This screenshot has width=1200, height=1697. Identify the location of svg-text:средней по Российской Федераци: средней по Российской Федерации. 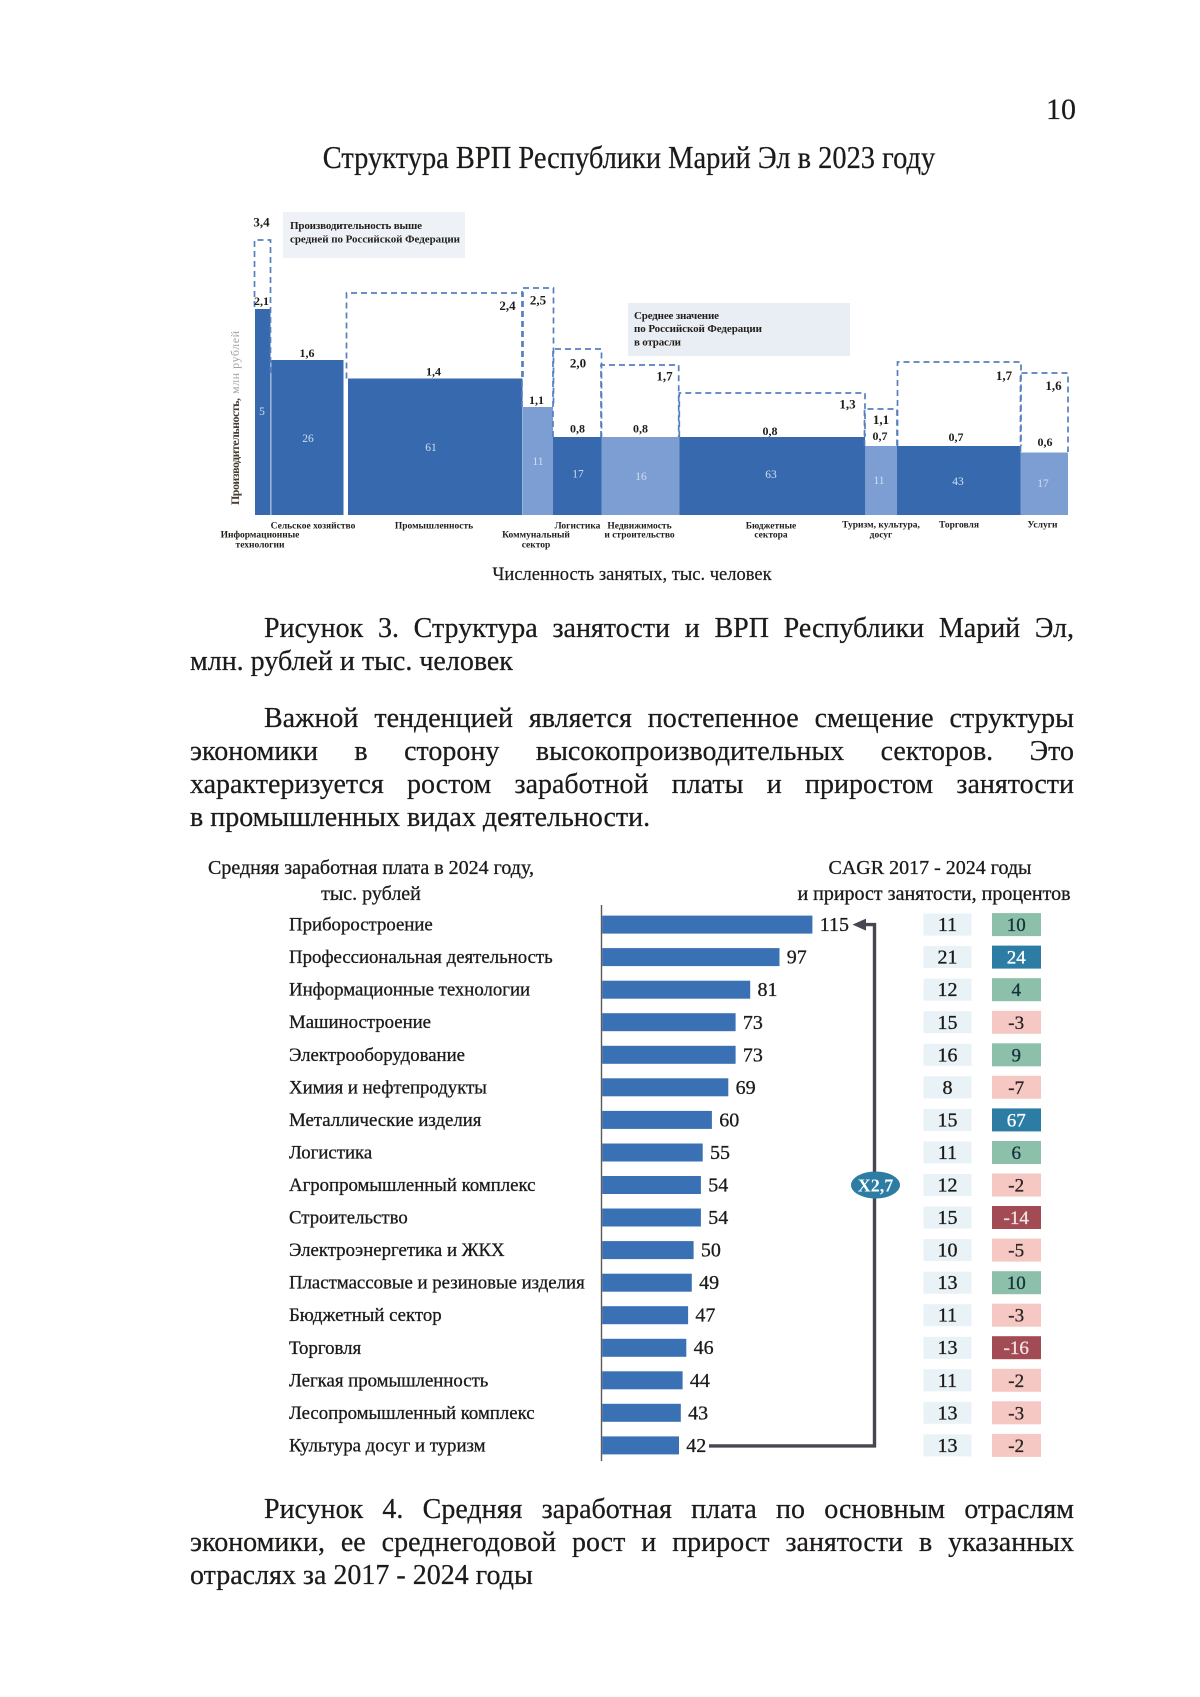
(375, 240).